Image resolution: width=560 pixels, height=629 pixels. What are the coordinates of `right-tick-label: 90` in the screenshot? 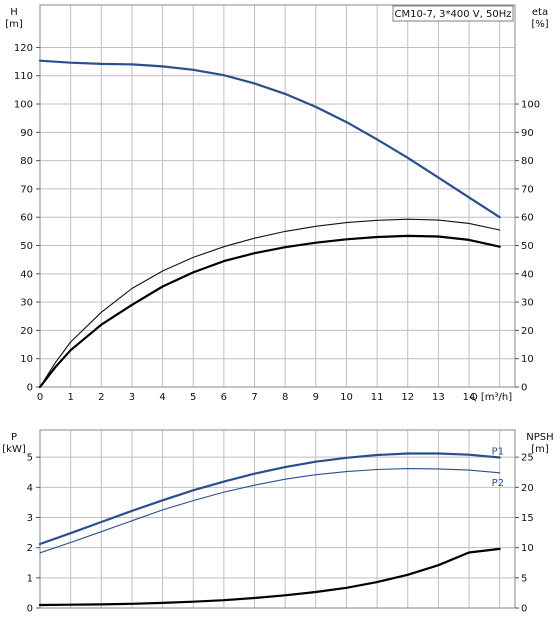 It's located at (527, 133).